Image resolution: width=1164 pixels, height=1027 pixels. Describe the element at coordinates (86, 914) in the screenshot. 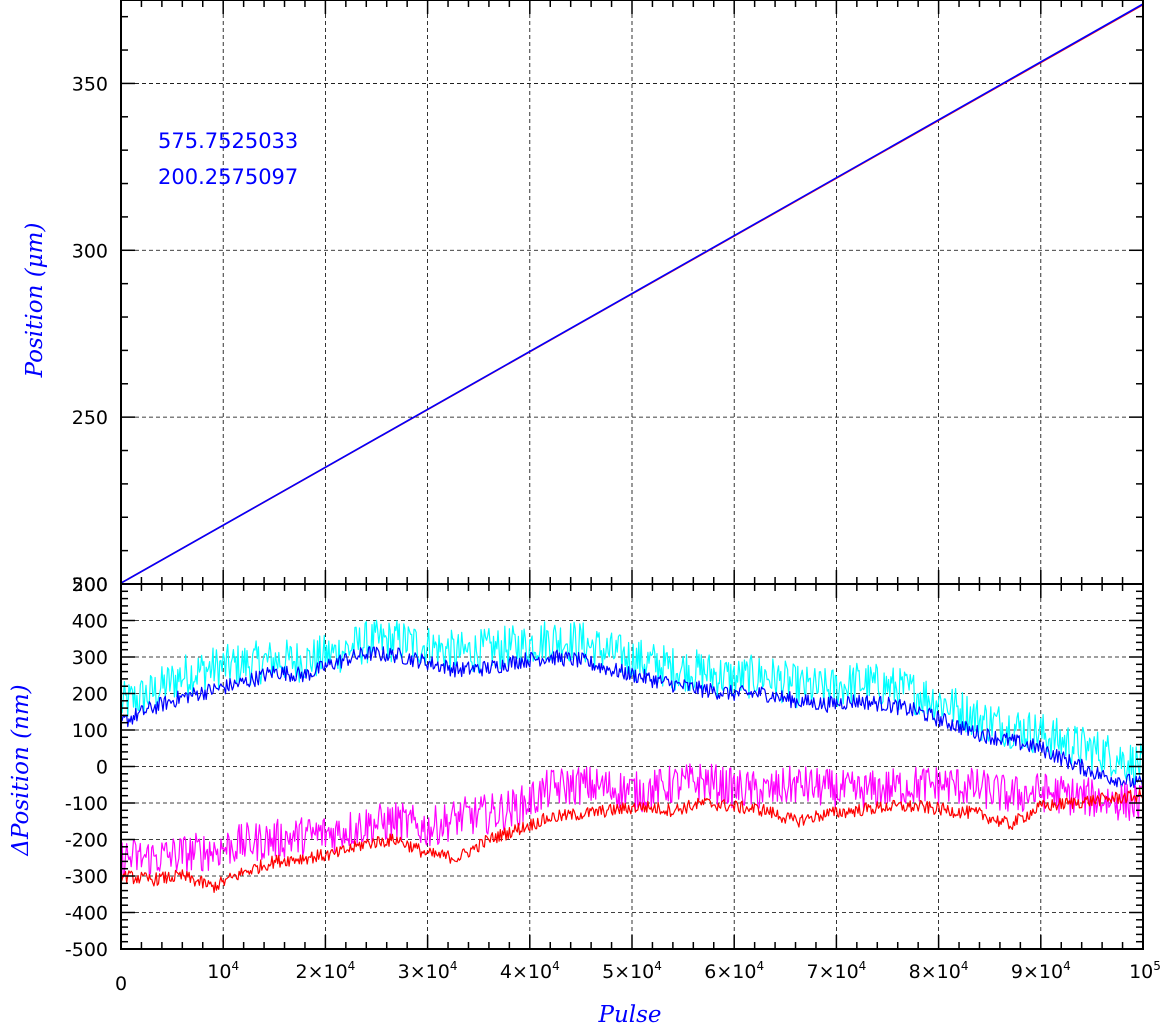

I see `y-tick-label: -400` at that location.